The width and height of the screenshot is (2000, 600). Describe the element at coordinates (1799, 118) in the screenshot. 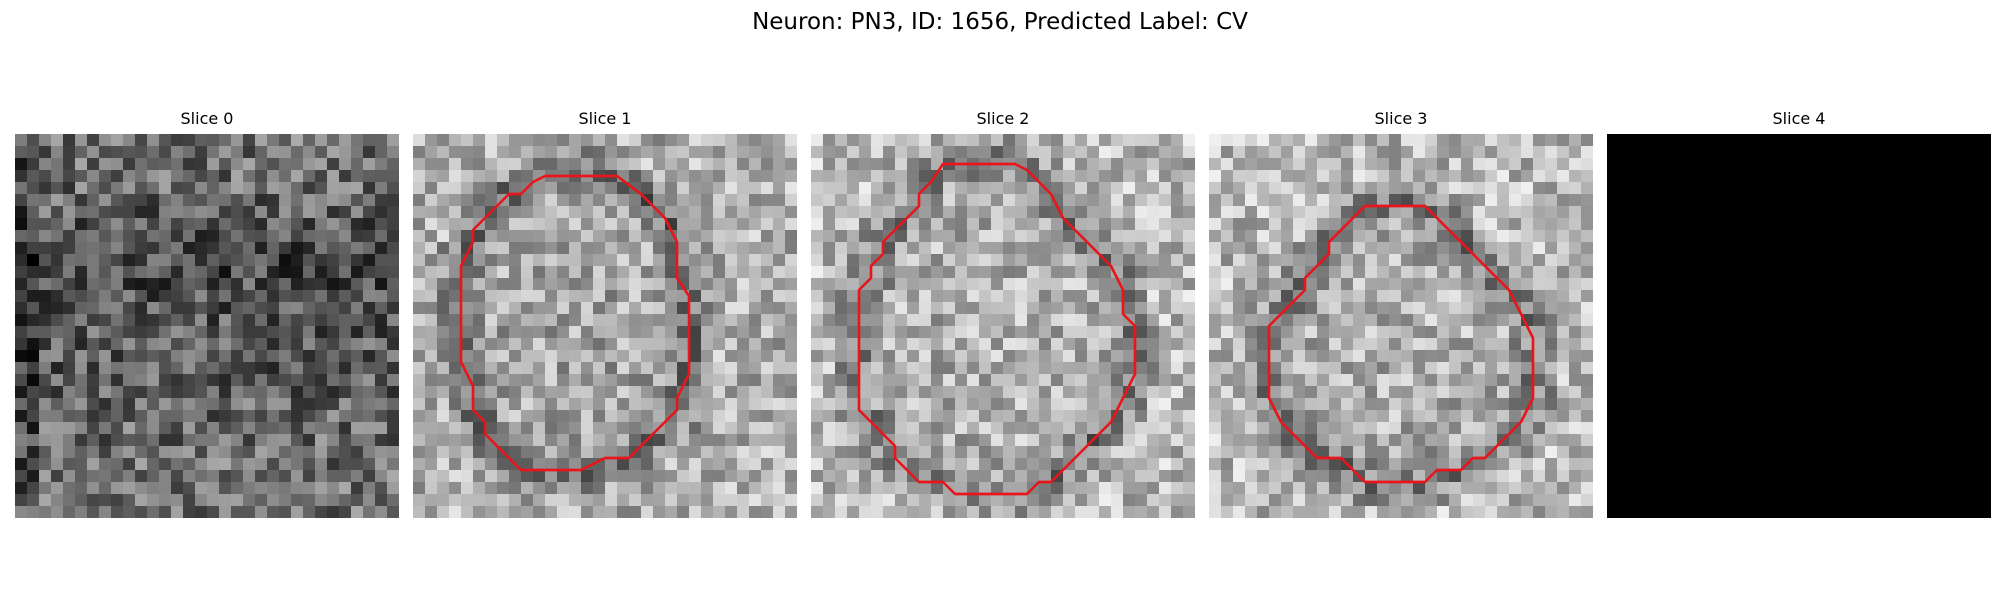

I see `slice-title: Slice 4` at that location.